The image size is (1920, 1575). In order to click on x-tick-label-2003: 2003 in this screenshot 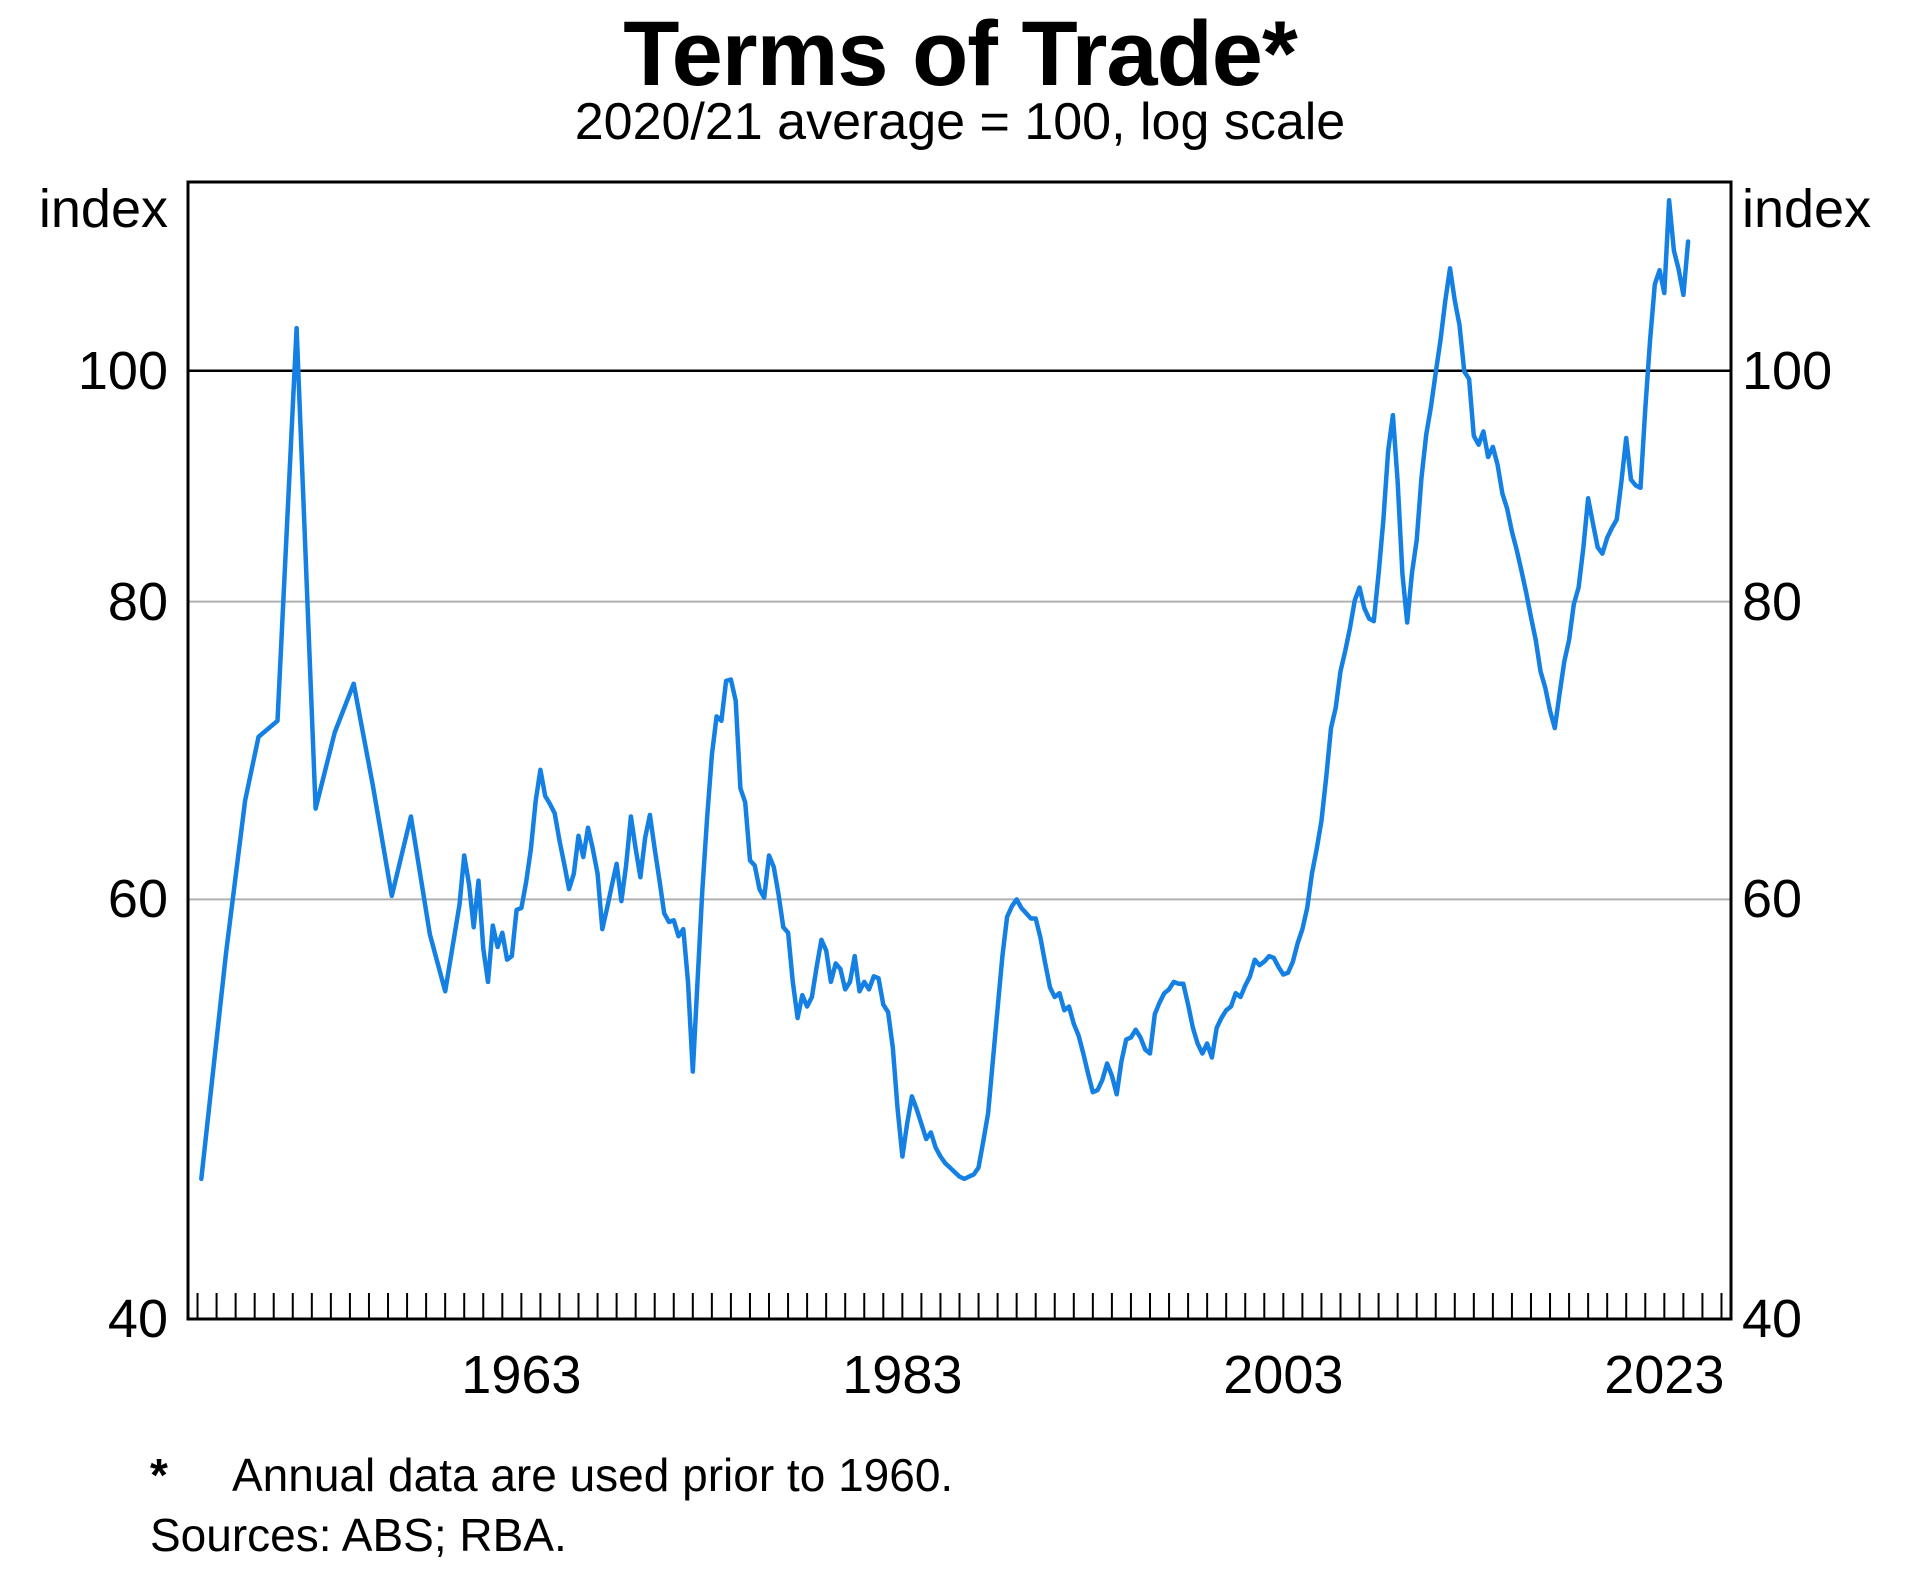, I will do `click(1283, 1375)`.